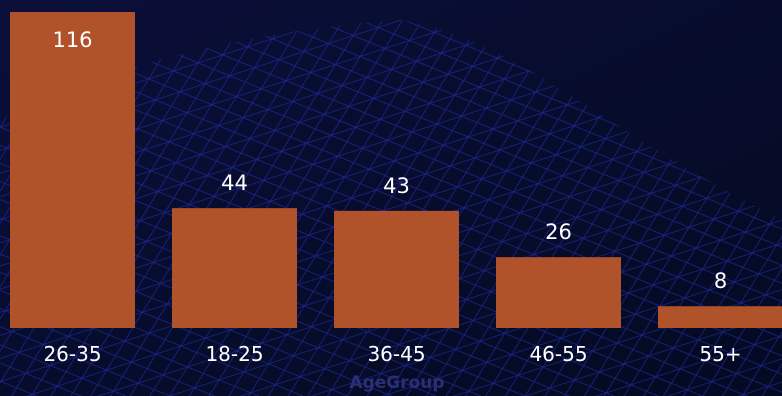 The height and width of the screenshot is (396, 782). I want to click on x-tick-label: 55+, so click(720, 354).